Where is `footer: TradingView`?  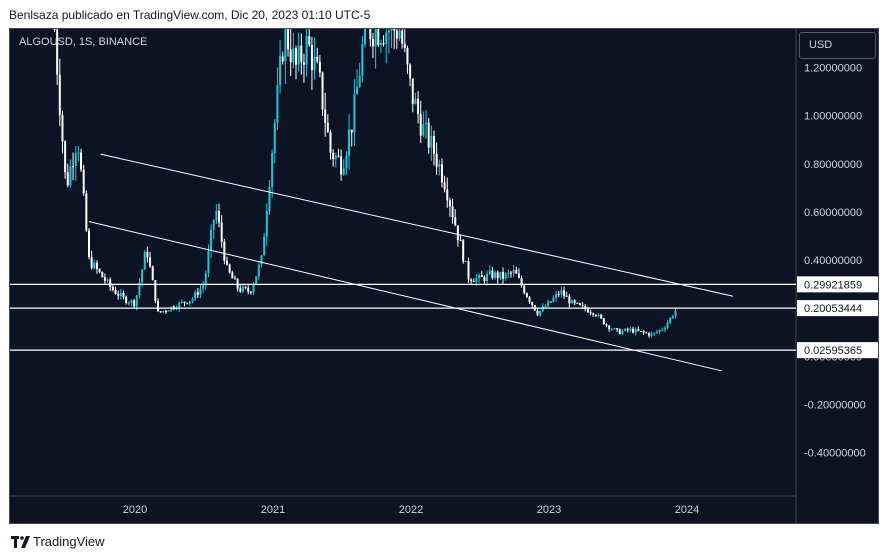 footer: TradingView is located at coordinates (445, 541).